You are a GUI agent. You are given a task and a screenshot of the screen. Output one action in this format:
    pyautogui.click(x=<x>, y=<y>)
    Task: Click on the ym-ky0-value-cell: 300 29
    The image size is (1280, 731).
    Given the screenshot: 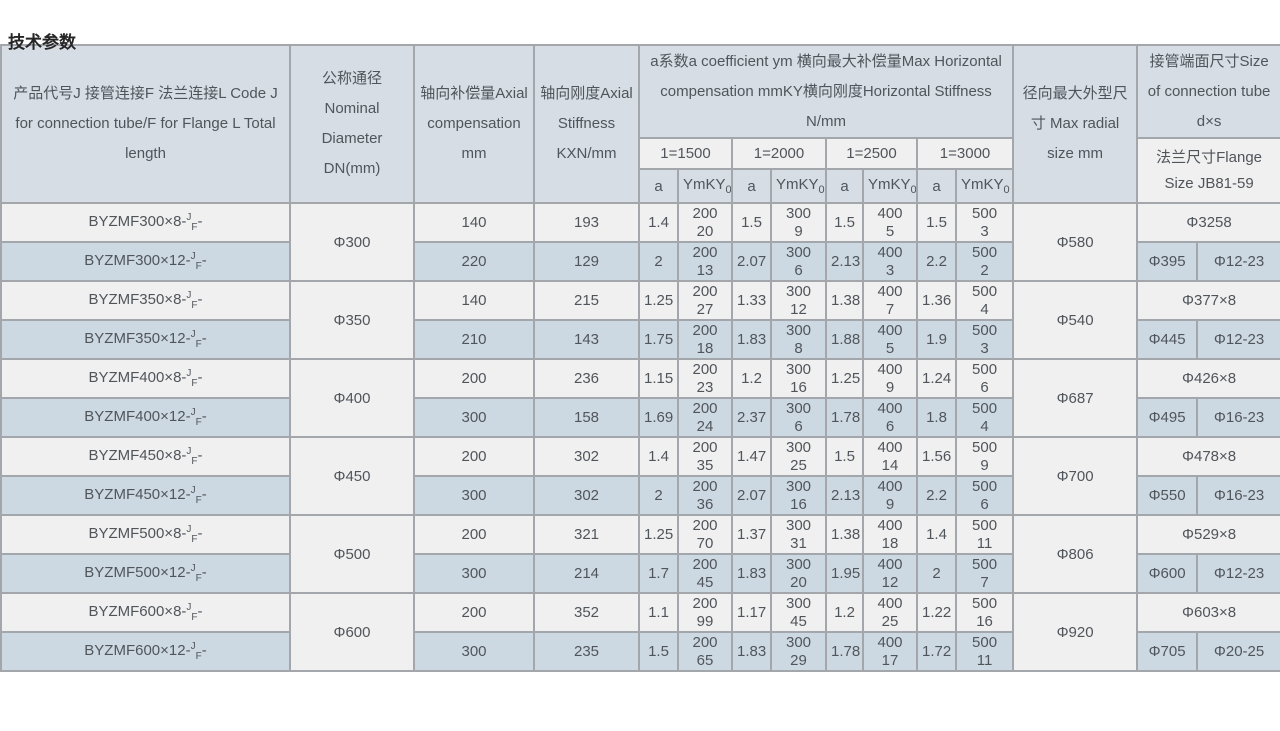 What is the action you would take?
    pyautogui.click(x=798, y=651)
    